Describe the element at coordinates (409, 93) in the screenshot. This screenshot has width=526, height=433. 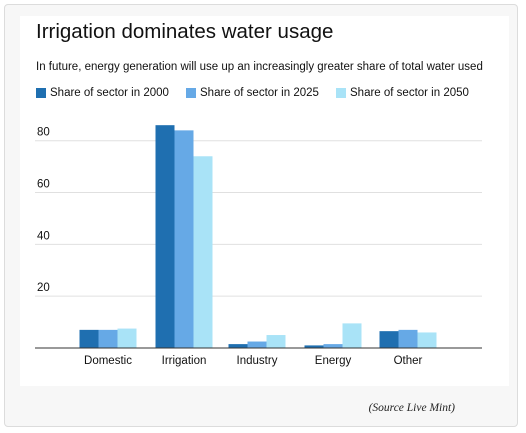
I see `legend-label-2050: Share of sector in 2050` at that location.